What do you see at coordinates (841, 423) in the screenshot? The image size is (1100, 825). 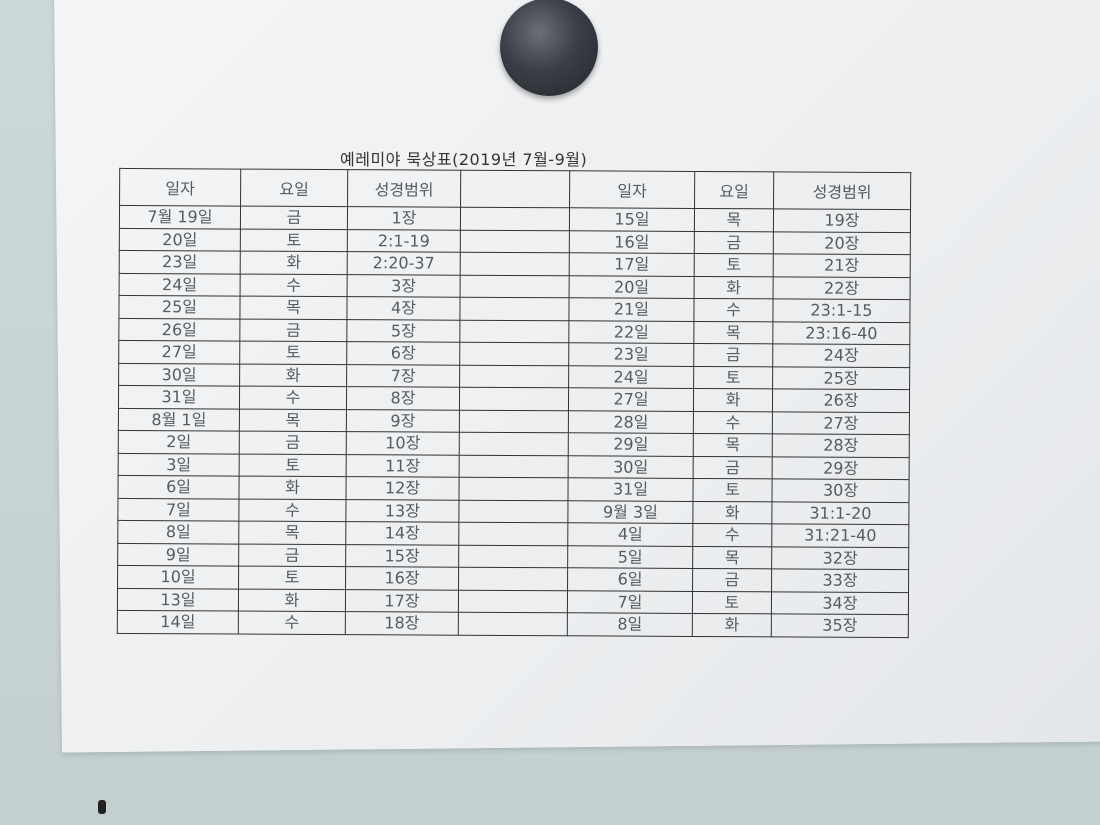 I see `cell-bible-range: 27장` at bounding box center [841, 423].